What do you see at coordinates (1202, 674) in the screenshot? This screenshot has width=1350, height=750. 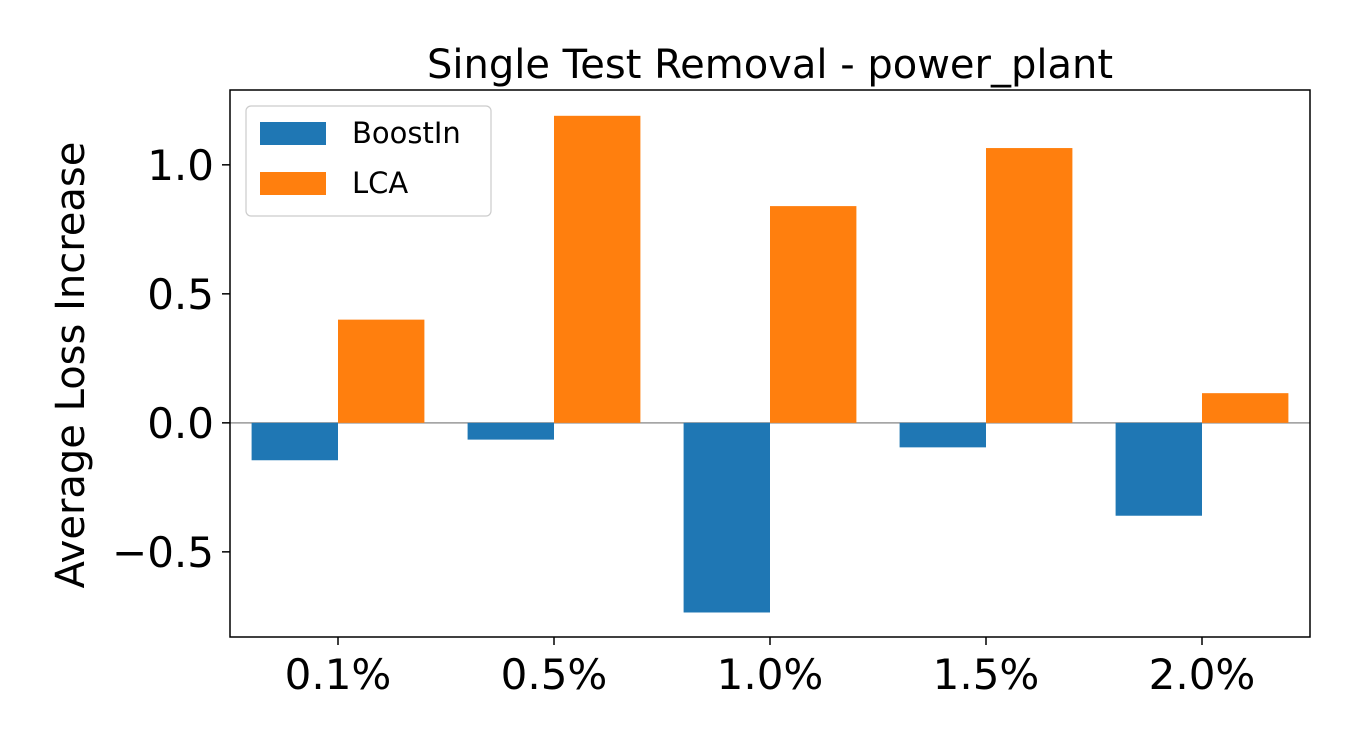 I see `x-tick-label: 2.0%` at bounding box center [1202, 674].